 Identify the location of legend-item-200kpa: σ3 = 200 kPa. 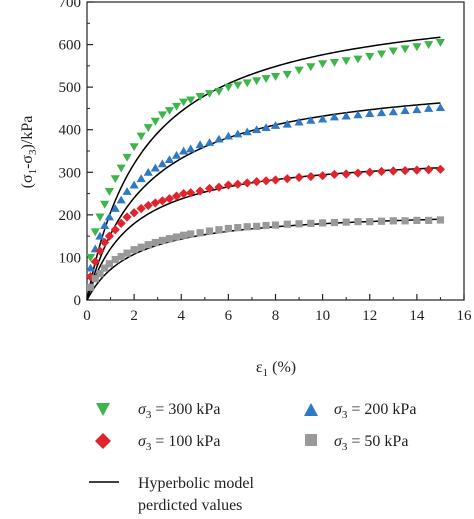
(360, 411).